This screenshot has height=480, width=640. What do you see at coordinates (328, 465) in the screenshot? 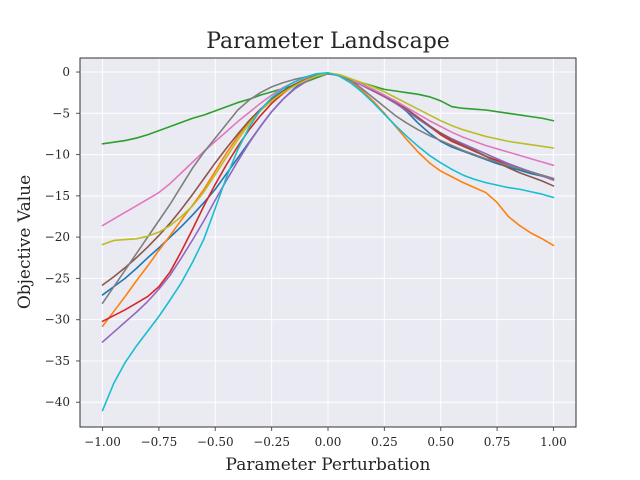
I see `x-axis-label: Parameter Perturbation` at bounding box center [328, 465].